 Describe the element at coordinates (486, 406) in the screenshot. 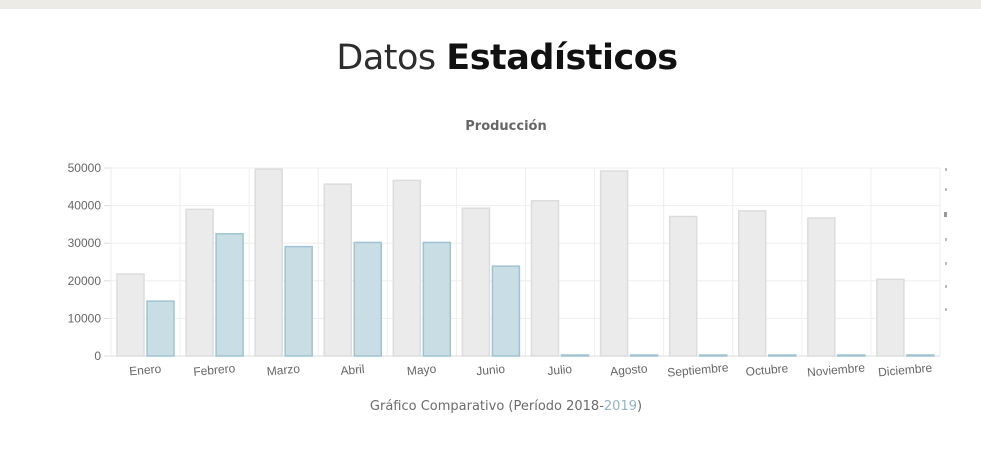

I see `caption-prefix: Gráfico Comparativo (Período 2018-` at that location.